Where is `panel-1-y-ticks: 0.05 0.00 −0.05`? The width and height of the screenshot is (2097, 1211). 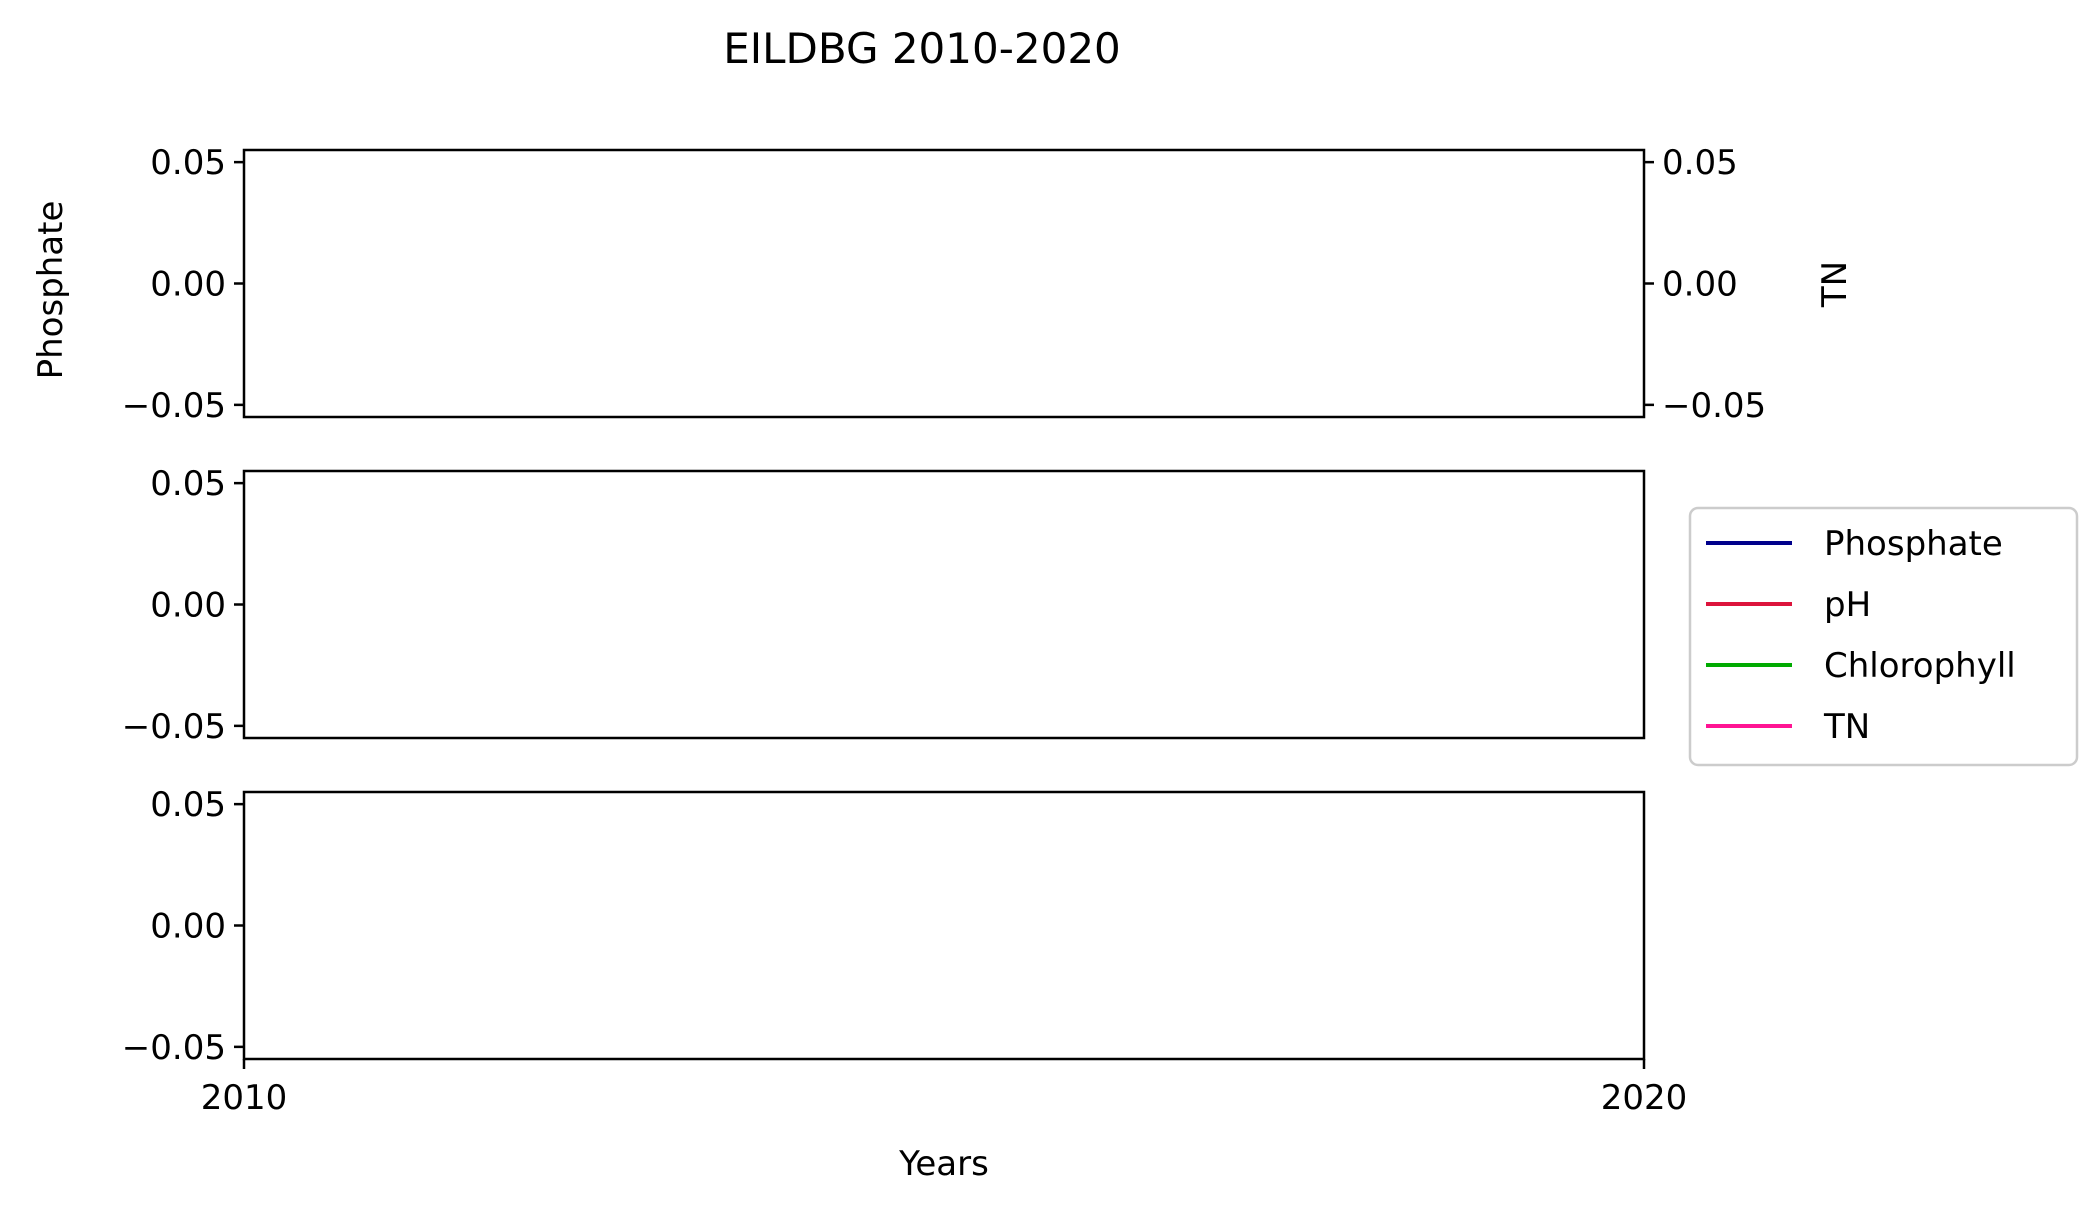
panel-1-y-ticks: 0.05 0.00 −0.05 is located at coordinates (183, 284).